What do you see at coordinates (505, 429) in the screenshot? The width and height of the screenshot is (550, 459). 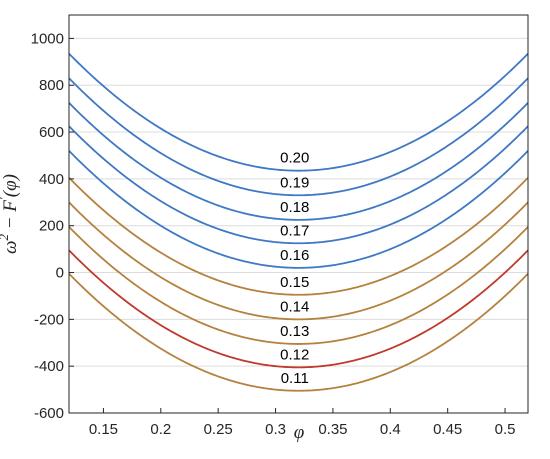 I see `x-tick-label: 0.5` at bounding box center [505, 429].